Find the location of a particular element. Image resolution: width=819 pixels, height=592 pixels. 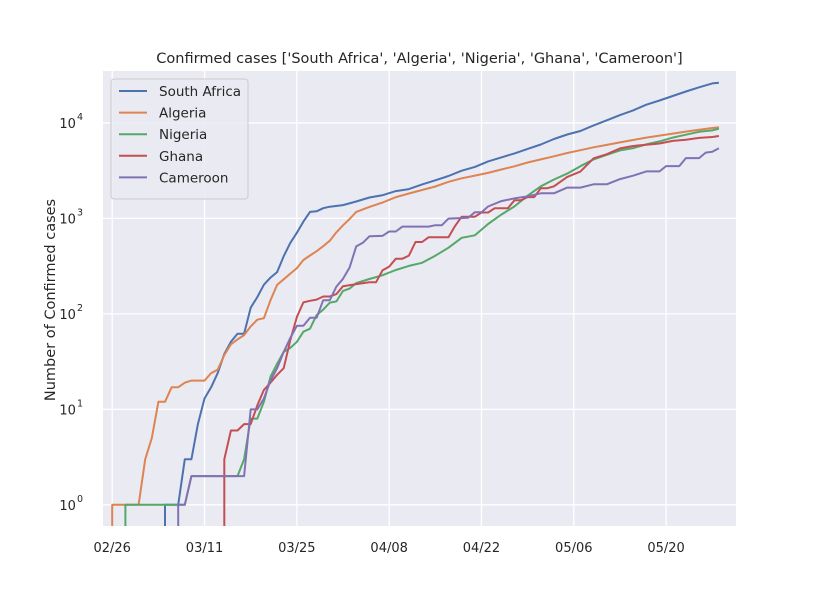

legend: South Africa Algeria Nigeria Ghana Cameroon is located at coordinates (179, 139).